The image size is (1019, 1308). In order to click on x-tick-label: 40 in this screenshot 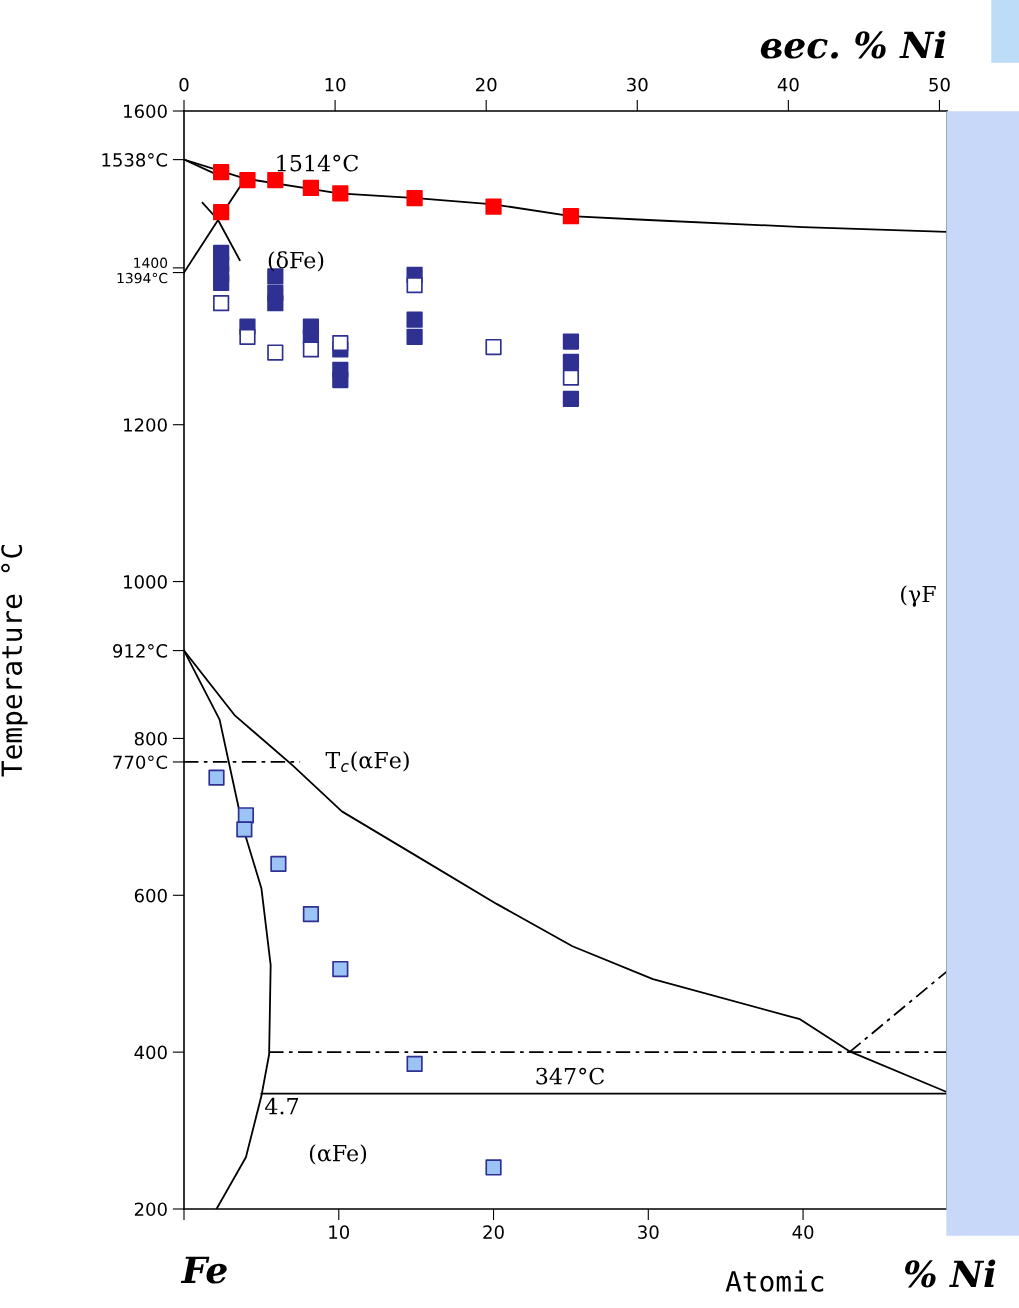, I will do `click(803, 1232)`.